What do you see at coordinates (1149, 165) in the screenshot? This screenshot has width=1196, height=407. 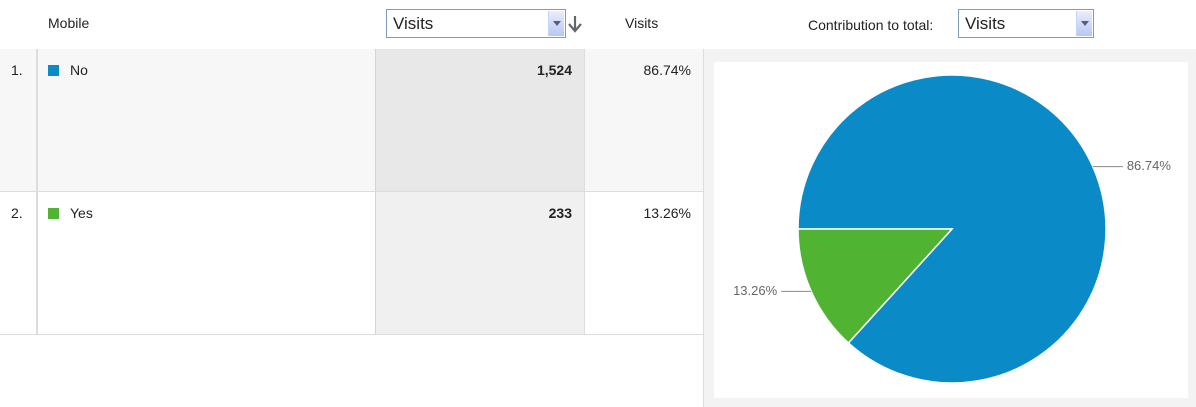 I see `slice-label: 86.74%` at bounding box center [1149, 165].